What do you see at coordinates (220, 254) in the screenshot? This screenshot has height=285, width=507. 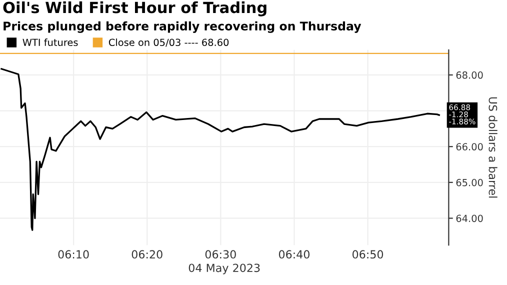 I see `x-tick-label: 06:30` at bounding box center [220, 254].